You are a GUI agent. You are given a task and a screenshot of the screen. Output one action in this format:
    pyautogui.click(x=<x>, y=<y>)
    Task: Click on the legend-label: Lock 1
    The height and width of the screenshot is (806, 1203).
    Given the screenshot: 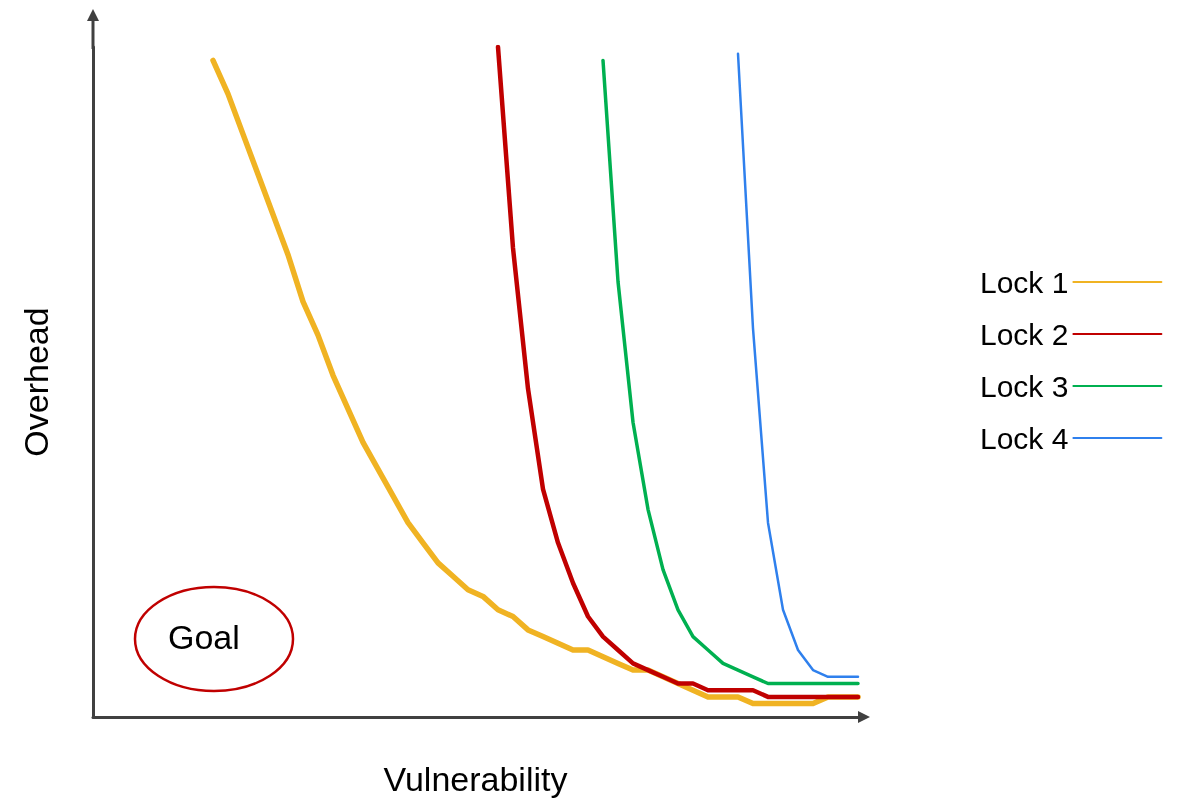 What is the action you would take?
    pyautogui.click(x=1024, y=282)
    